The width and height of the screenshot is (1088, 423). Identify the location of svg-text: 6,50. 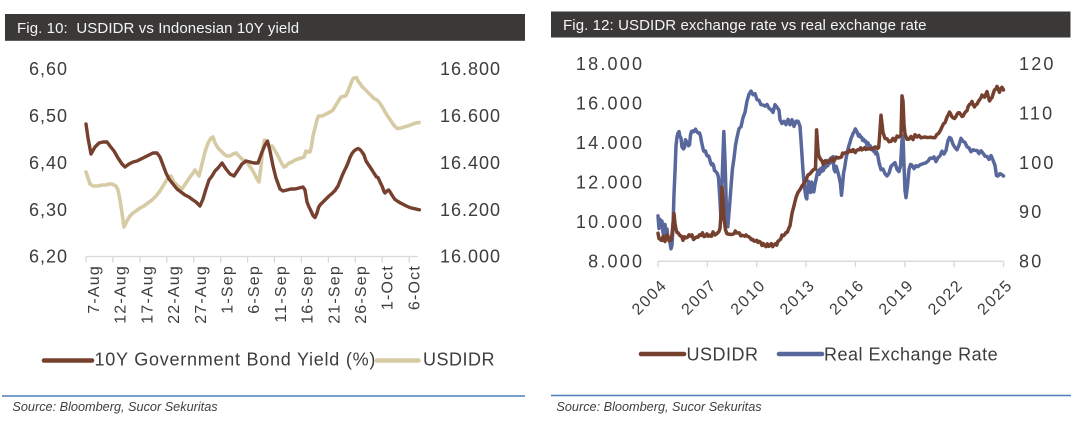
(48, 116).